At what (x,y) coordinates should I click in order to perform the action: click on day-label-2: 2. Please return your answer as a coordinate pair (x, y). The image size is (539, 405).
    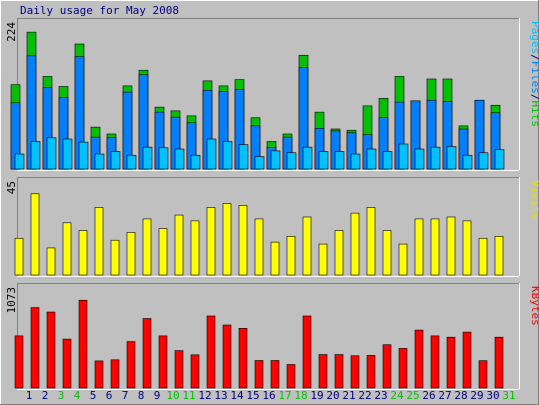
    Looking at the image, I should click on (45, 395).